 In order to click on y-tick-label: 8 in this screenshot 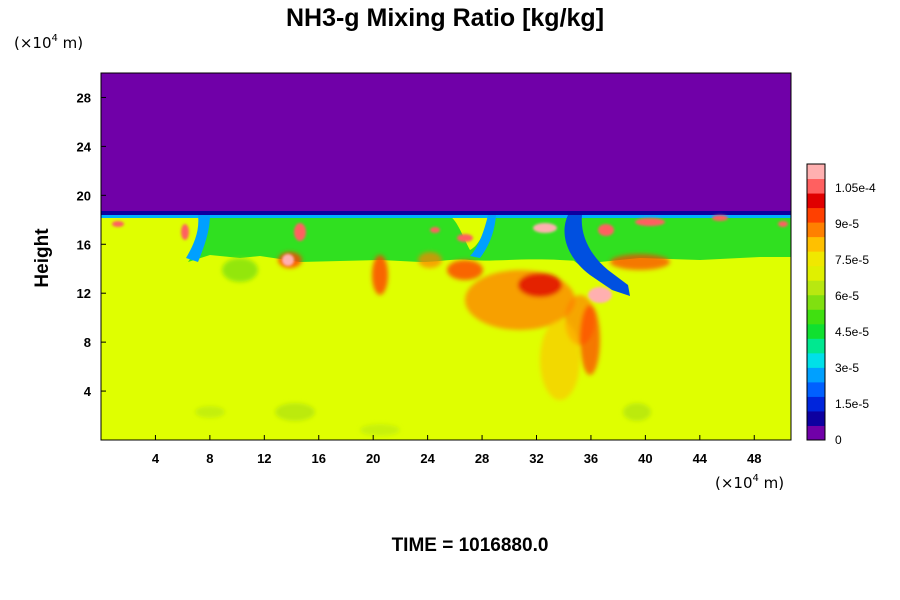, I will do `click(87, 342)`.